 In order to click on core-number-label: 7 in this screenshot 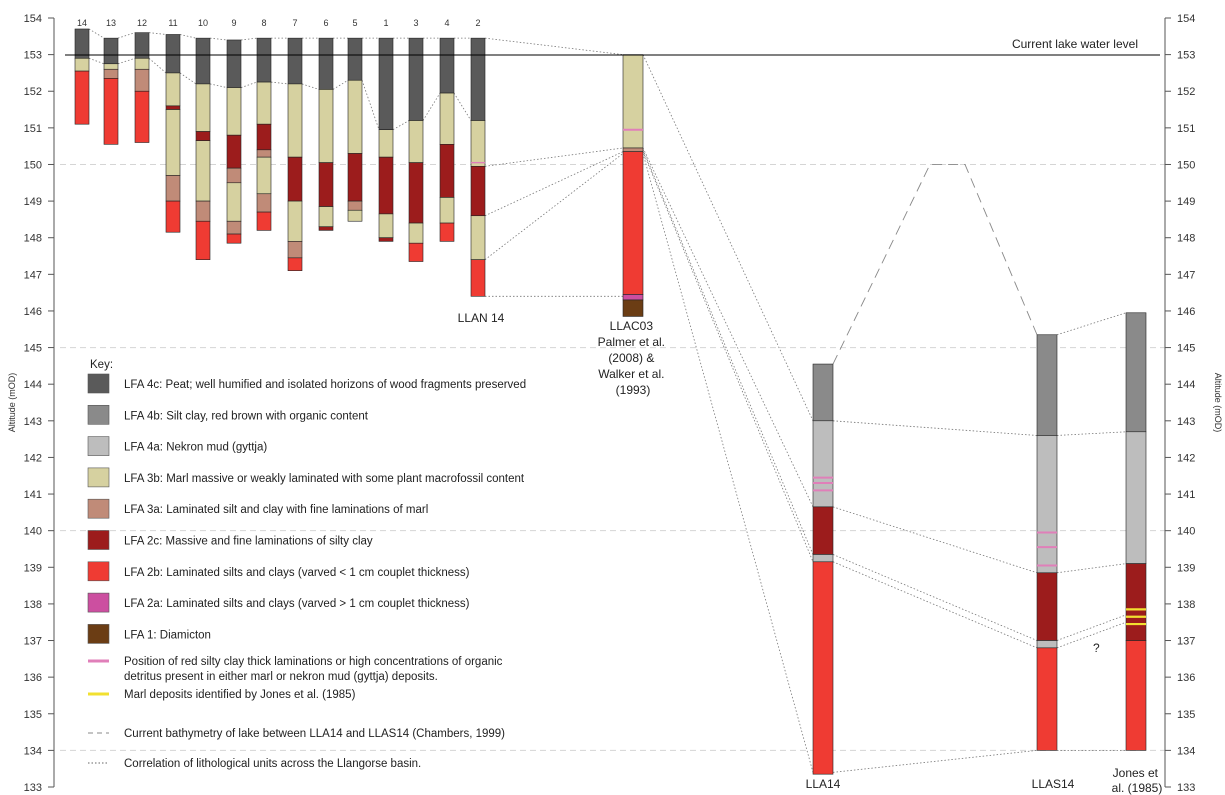, I will do `click(294, 23)`.